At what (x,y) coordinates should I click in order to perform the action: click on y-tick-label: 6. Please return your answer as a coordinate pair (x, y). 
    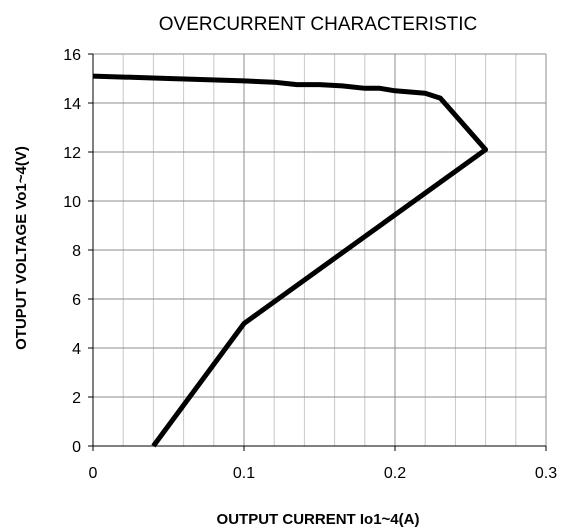
    Looking at the image, I should click on (76, 300).